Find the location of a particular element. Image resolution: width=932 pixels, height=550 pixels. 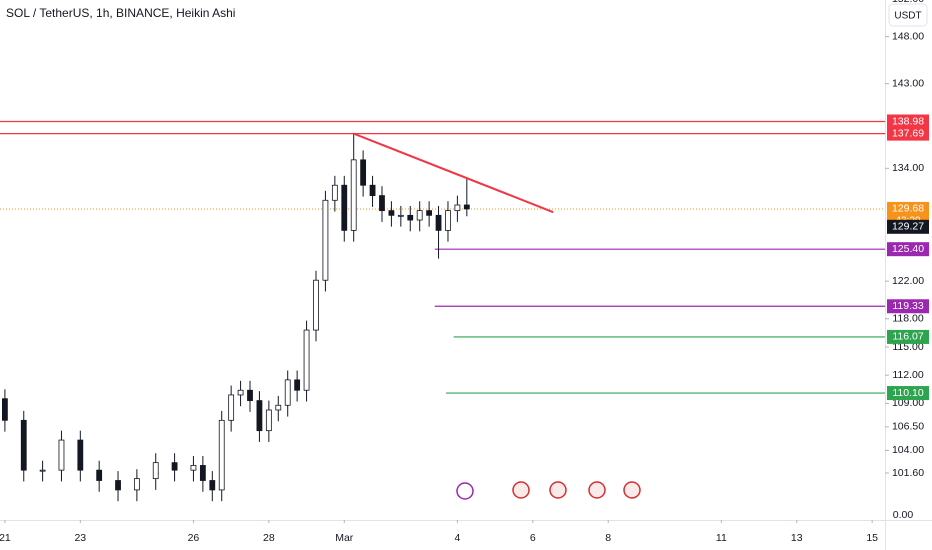

price-label: 138.98 is located at coordinates (908, 121).